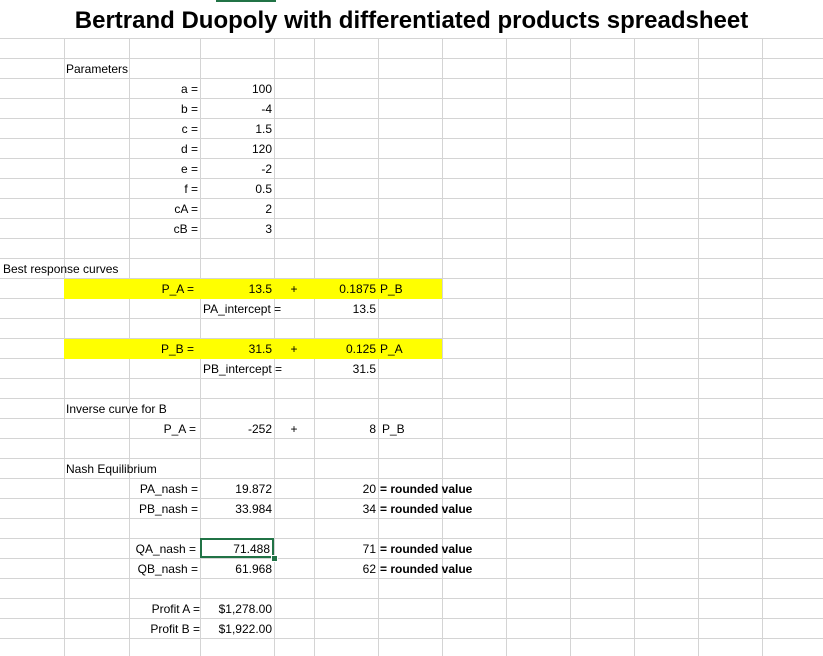  I want to click on nash-label: PB_nash =, so click(168, 509).